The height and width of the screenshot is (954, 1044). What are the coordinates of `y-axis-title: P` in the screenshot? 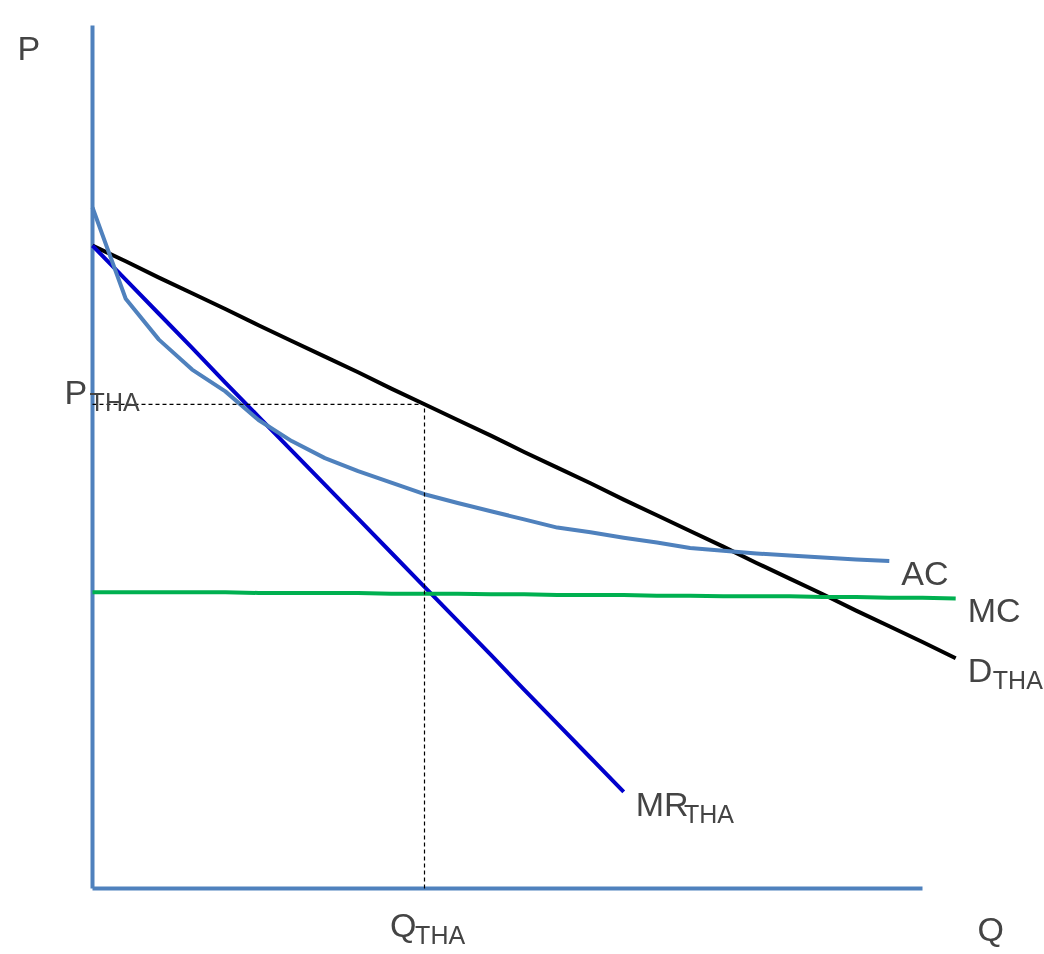 It's located at (29, 47).